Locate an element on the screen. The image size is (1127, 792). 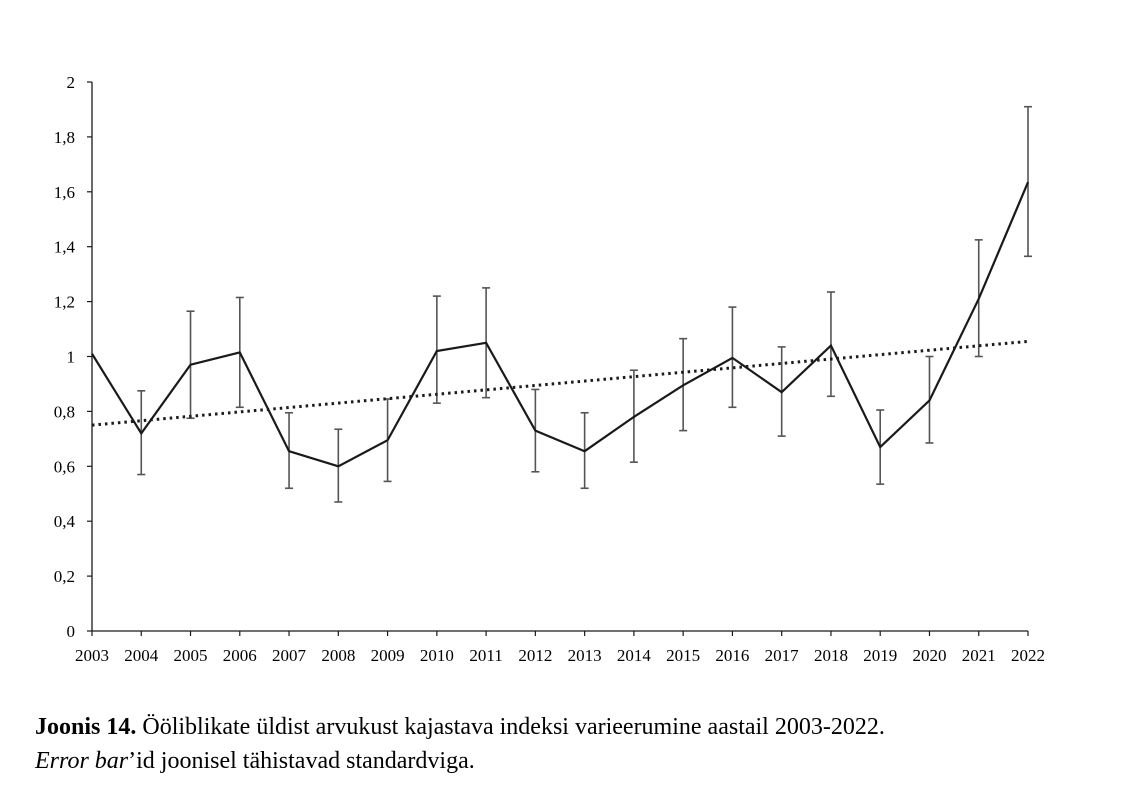
x-tick-label: 2022 is located at coordinates (1028, 655).